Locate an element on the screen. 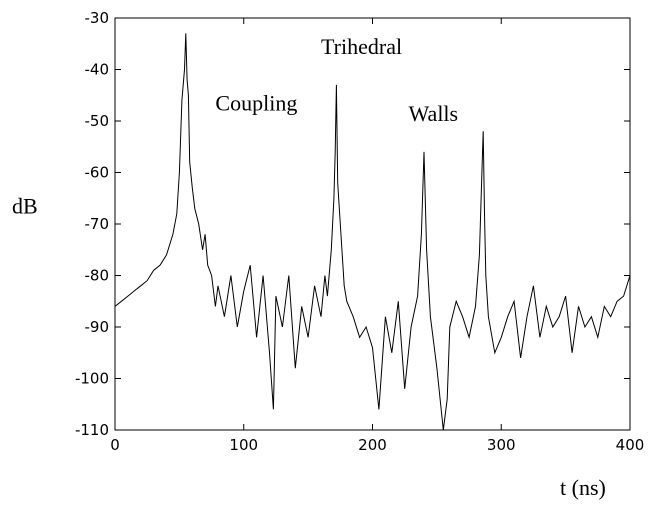  y-axis-title: dB is located at coordinates (25, 206).